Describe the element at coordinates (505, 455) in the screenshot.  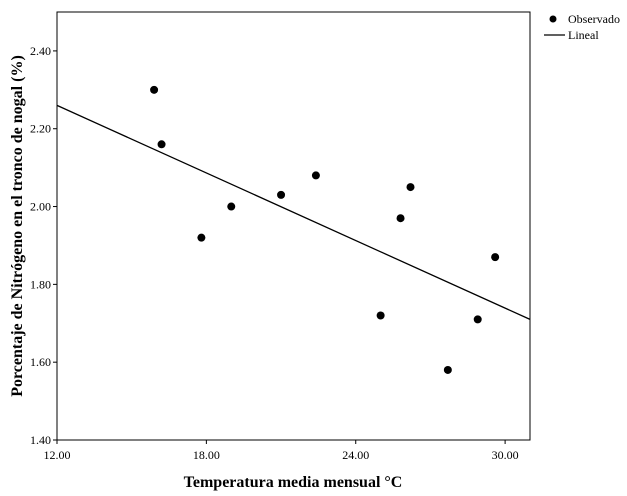
I see `x-tick-label: 30.00` at that location.